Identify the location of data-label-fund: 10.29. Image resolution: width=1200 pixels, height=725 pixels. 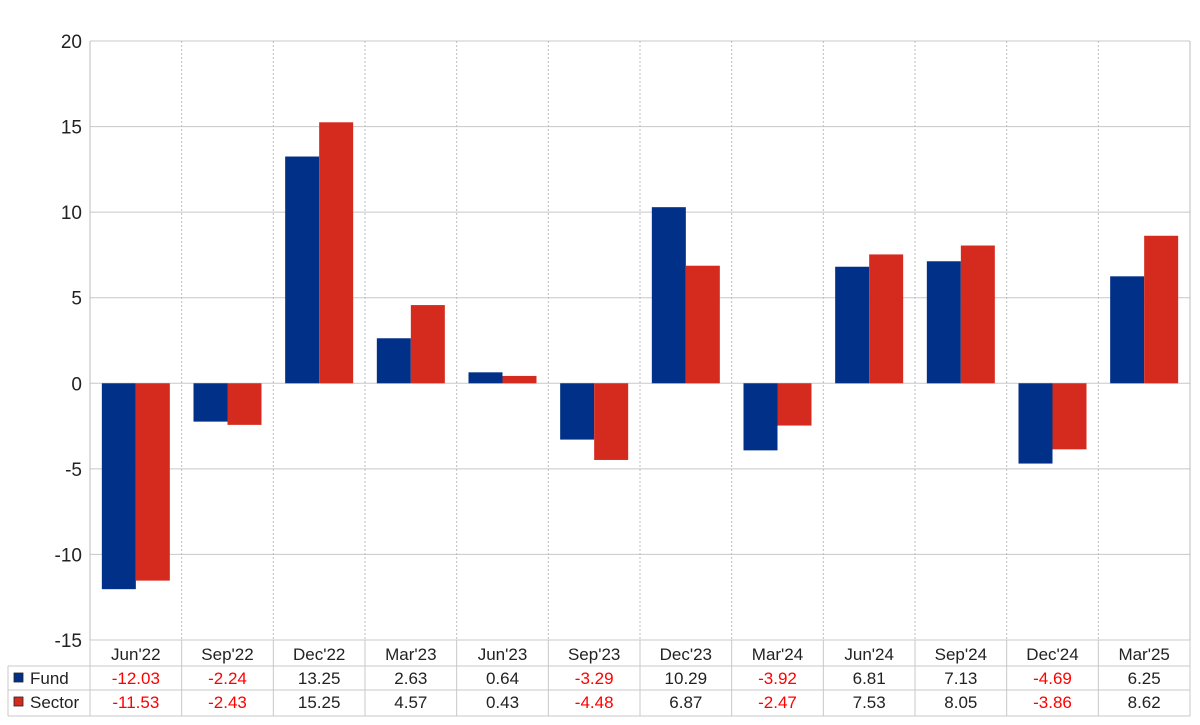
(686, 678).